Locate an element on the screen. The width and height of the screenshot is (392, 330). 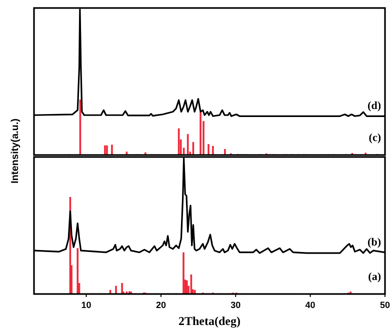
series-label: (d) is located at coordinates (375, 106).